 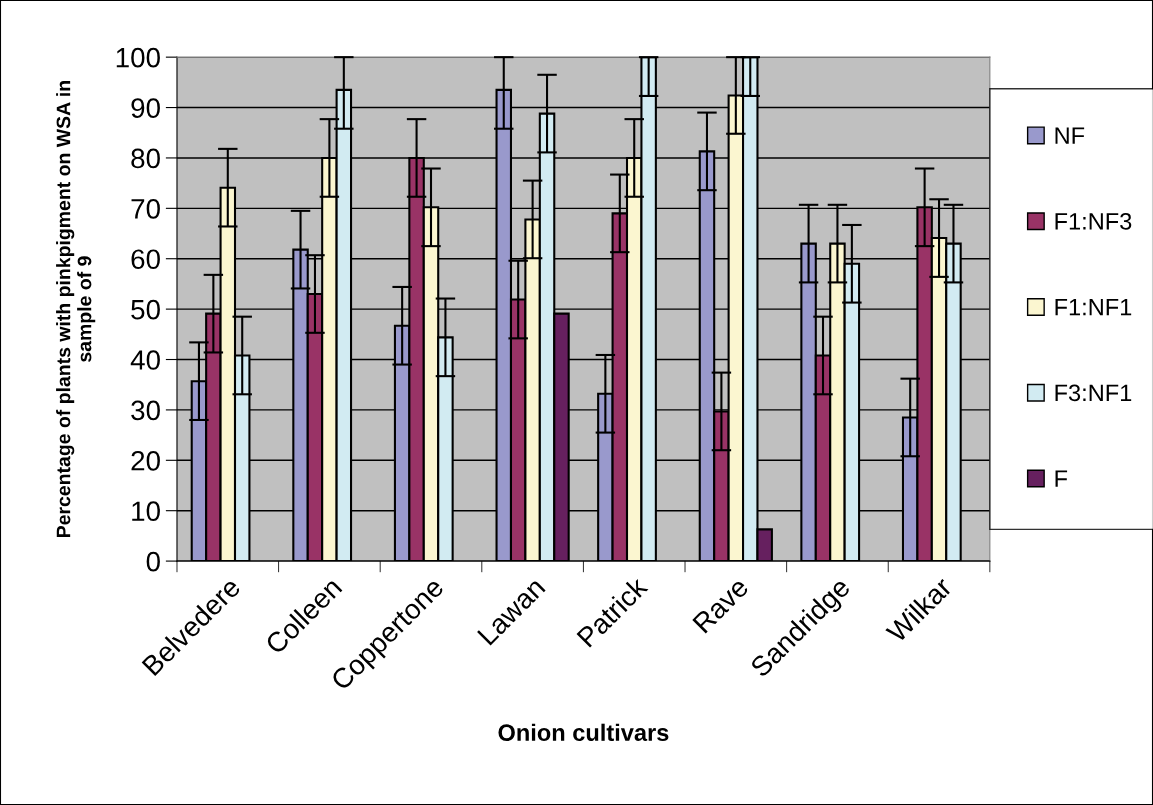 I want to click on legend-label: F3:NF1, so click(x=1093, y=393).